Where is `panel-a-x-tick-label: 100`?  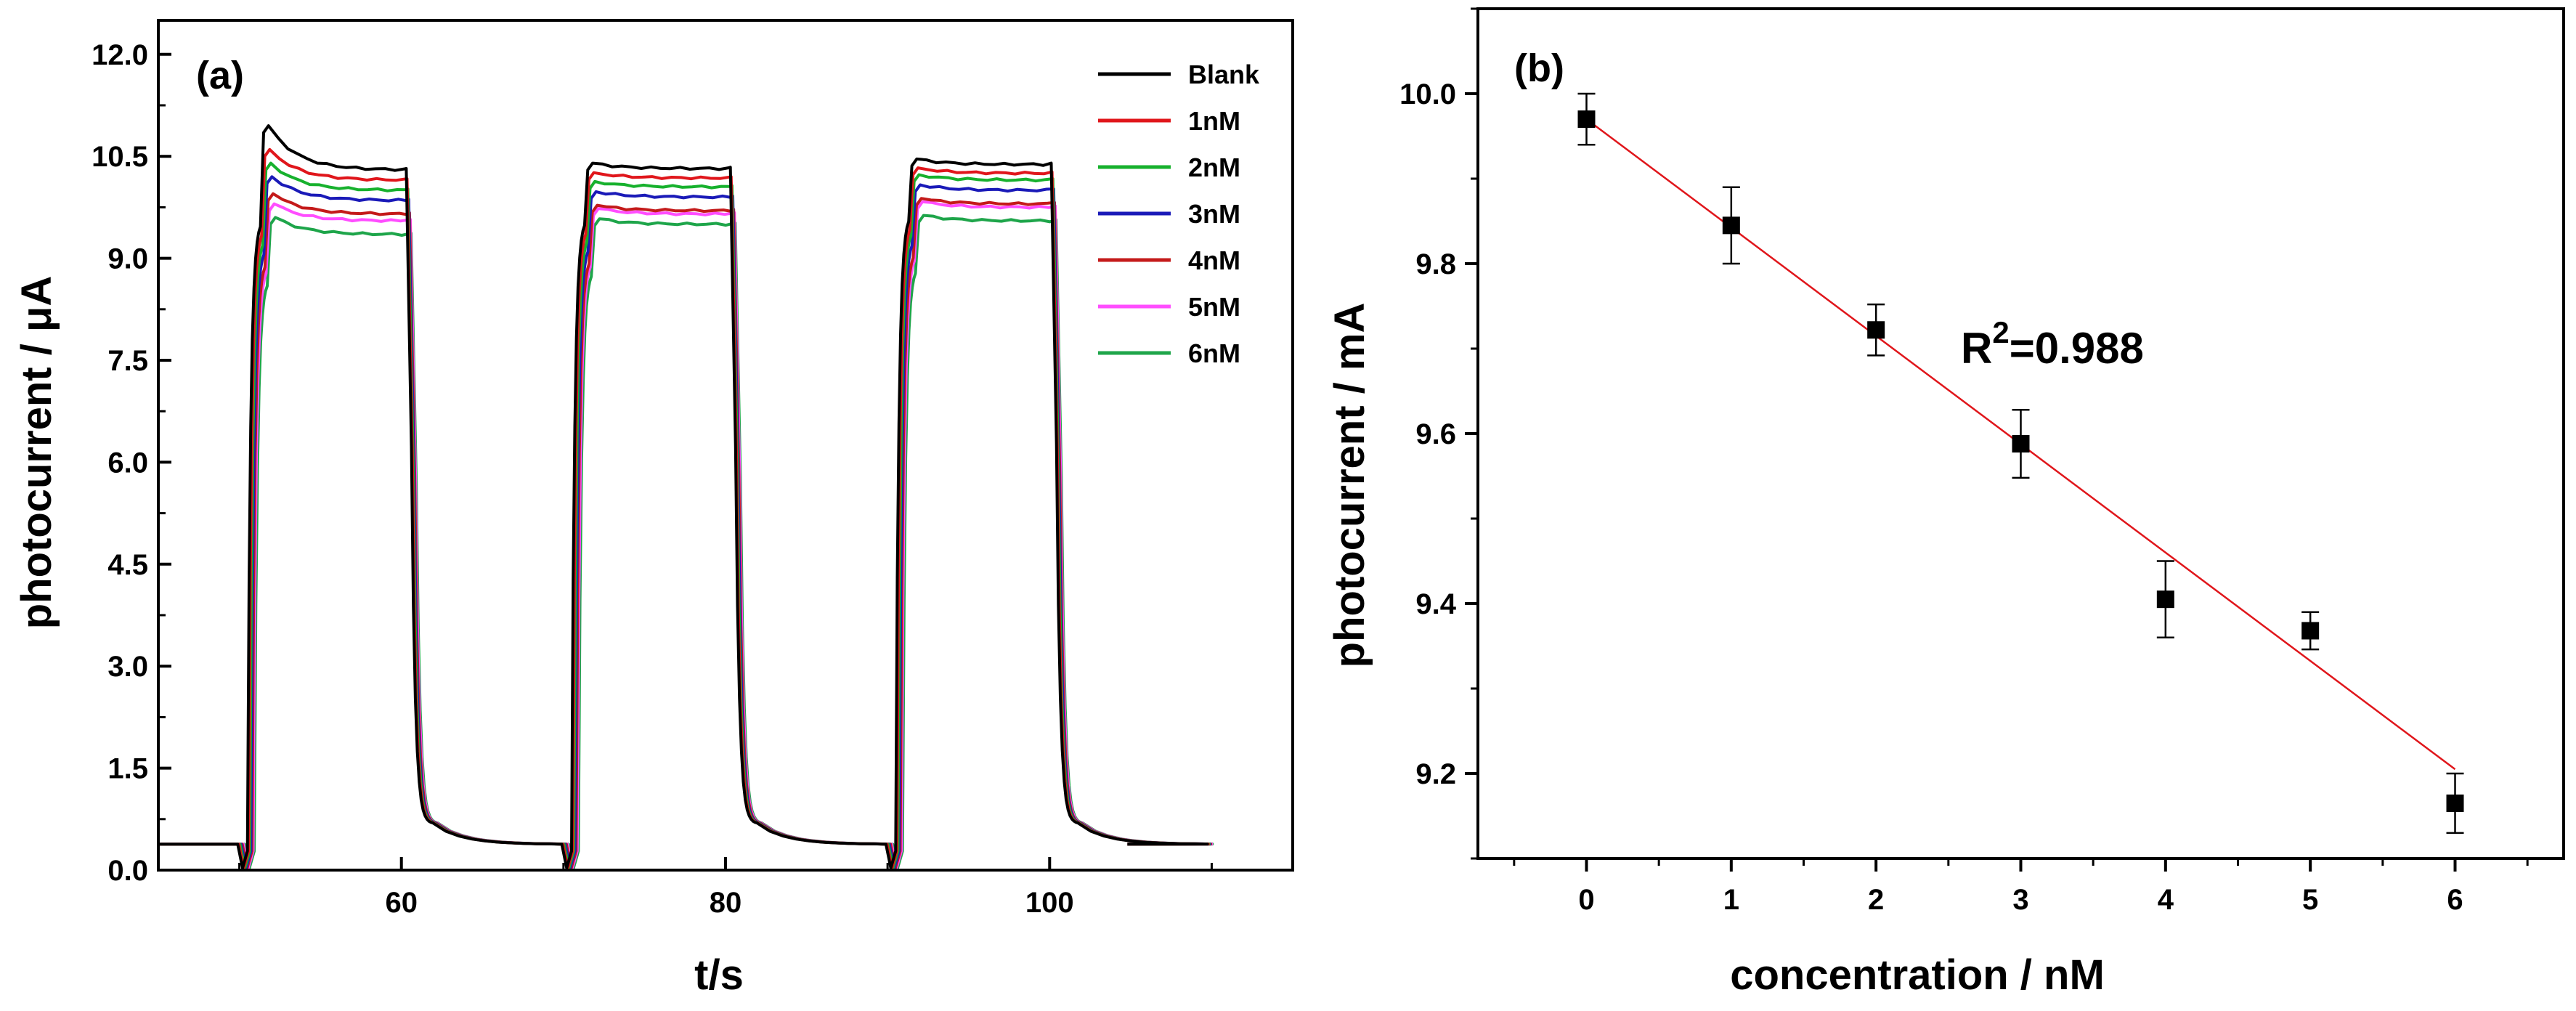 panel-a-x-tick-label: 100 is located at coordinates (1049, 903).